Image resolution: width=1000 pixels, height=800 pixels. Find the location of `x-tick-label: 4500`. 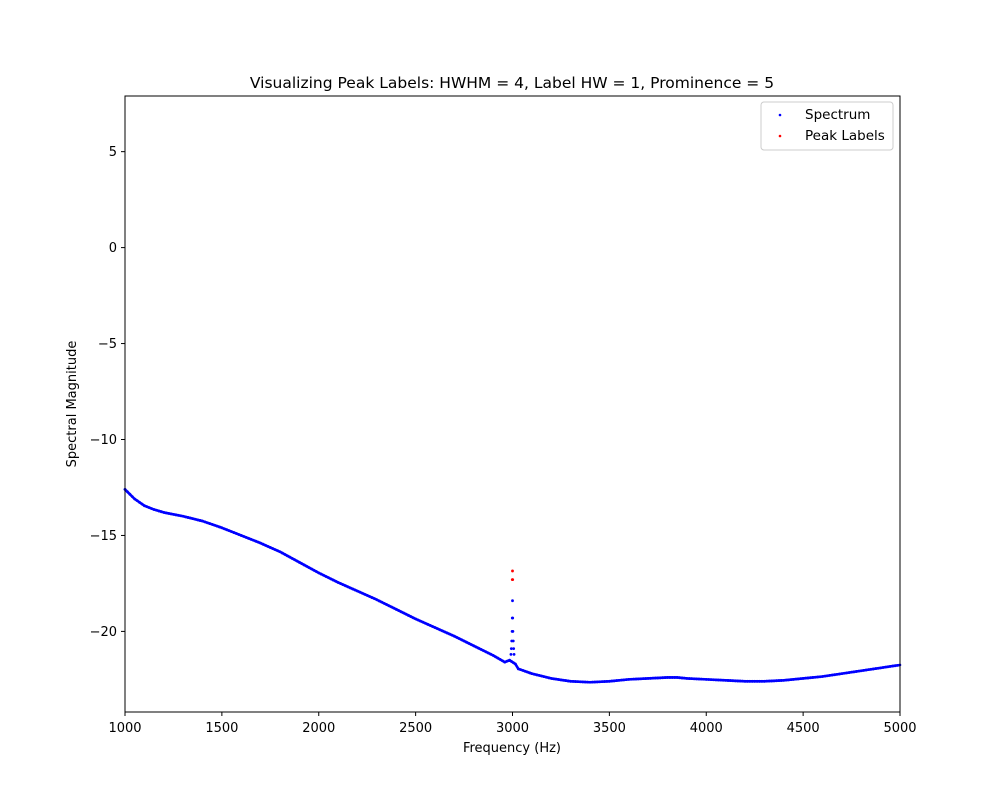

x-tick-label: 4500 is located at coordinates (803, 728).